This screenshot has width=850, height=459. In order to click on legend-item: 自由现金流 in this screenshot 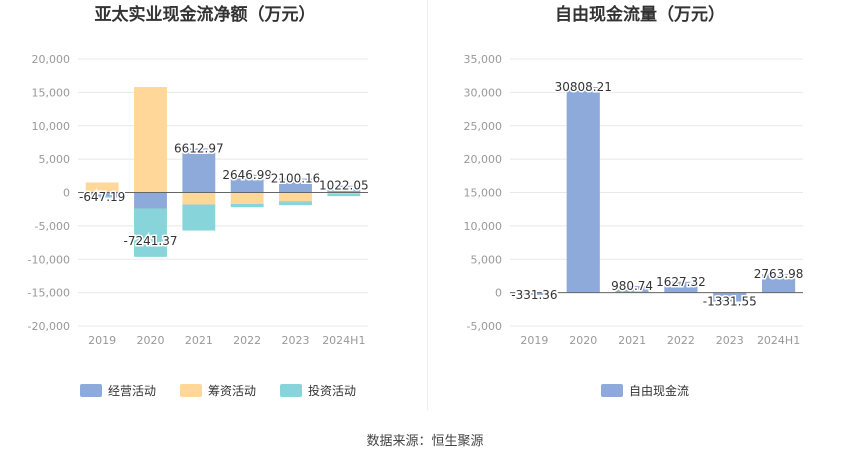, I will do `click(645, 390)`.